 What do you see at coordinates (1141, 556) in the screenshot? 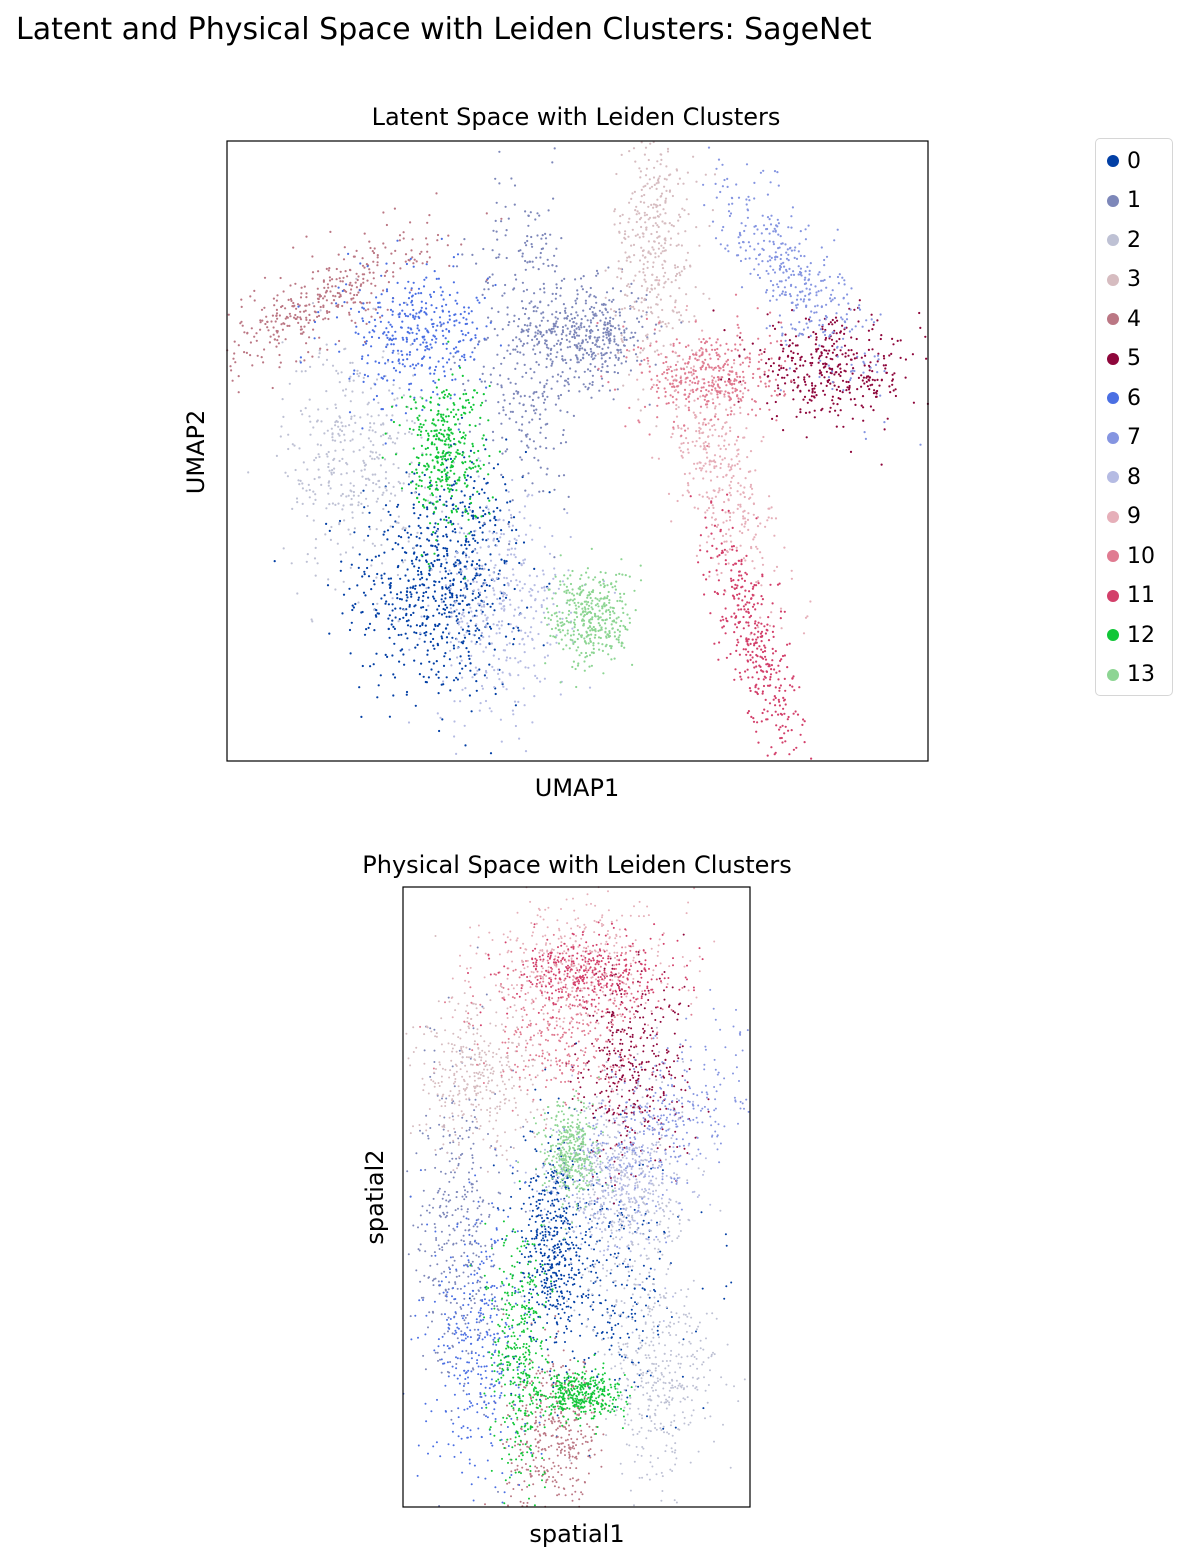
I see `legend-label-10: 10` at bounding box center [1141, 556].